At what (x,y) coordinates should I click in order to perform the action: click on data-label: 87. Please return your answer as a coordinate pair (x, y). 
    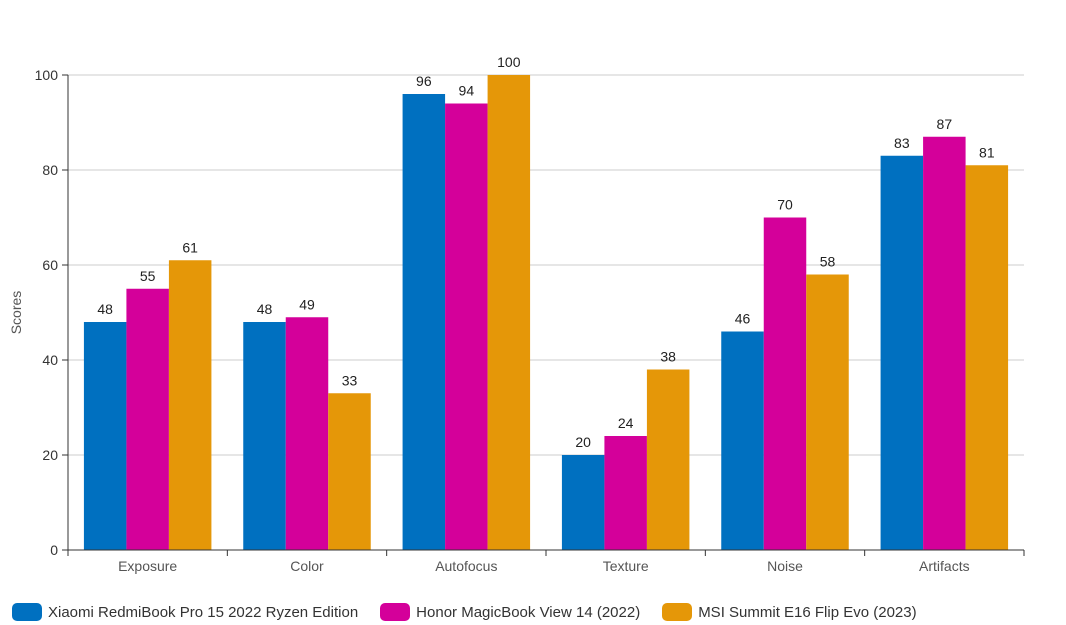
    Looking at the image, I should click on (945, 124).